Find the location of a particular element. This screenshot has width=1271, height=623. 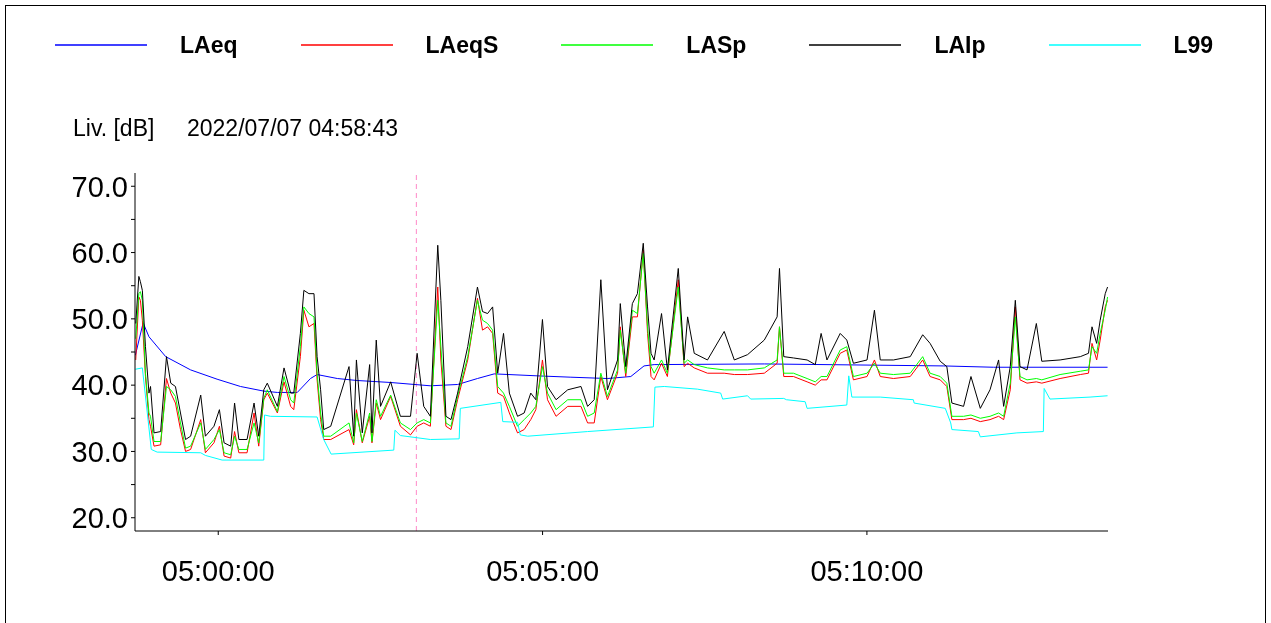

legend-label: LASp is located at coordinates (716, 45).